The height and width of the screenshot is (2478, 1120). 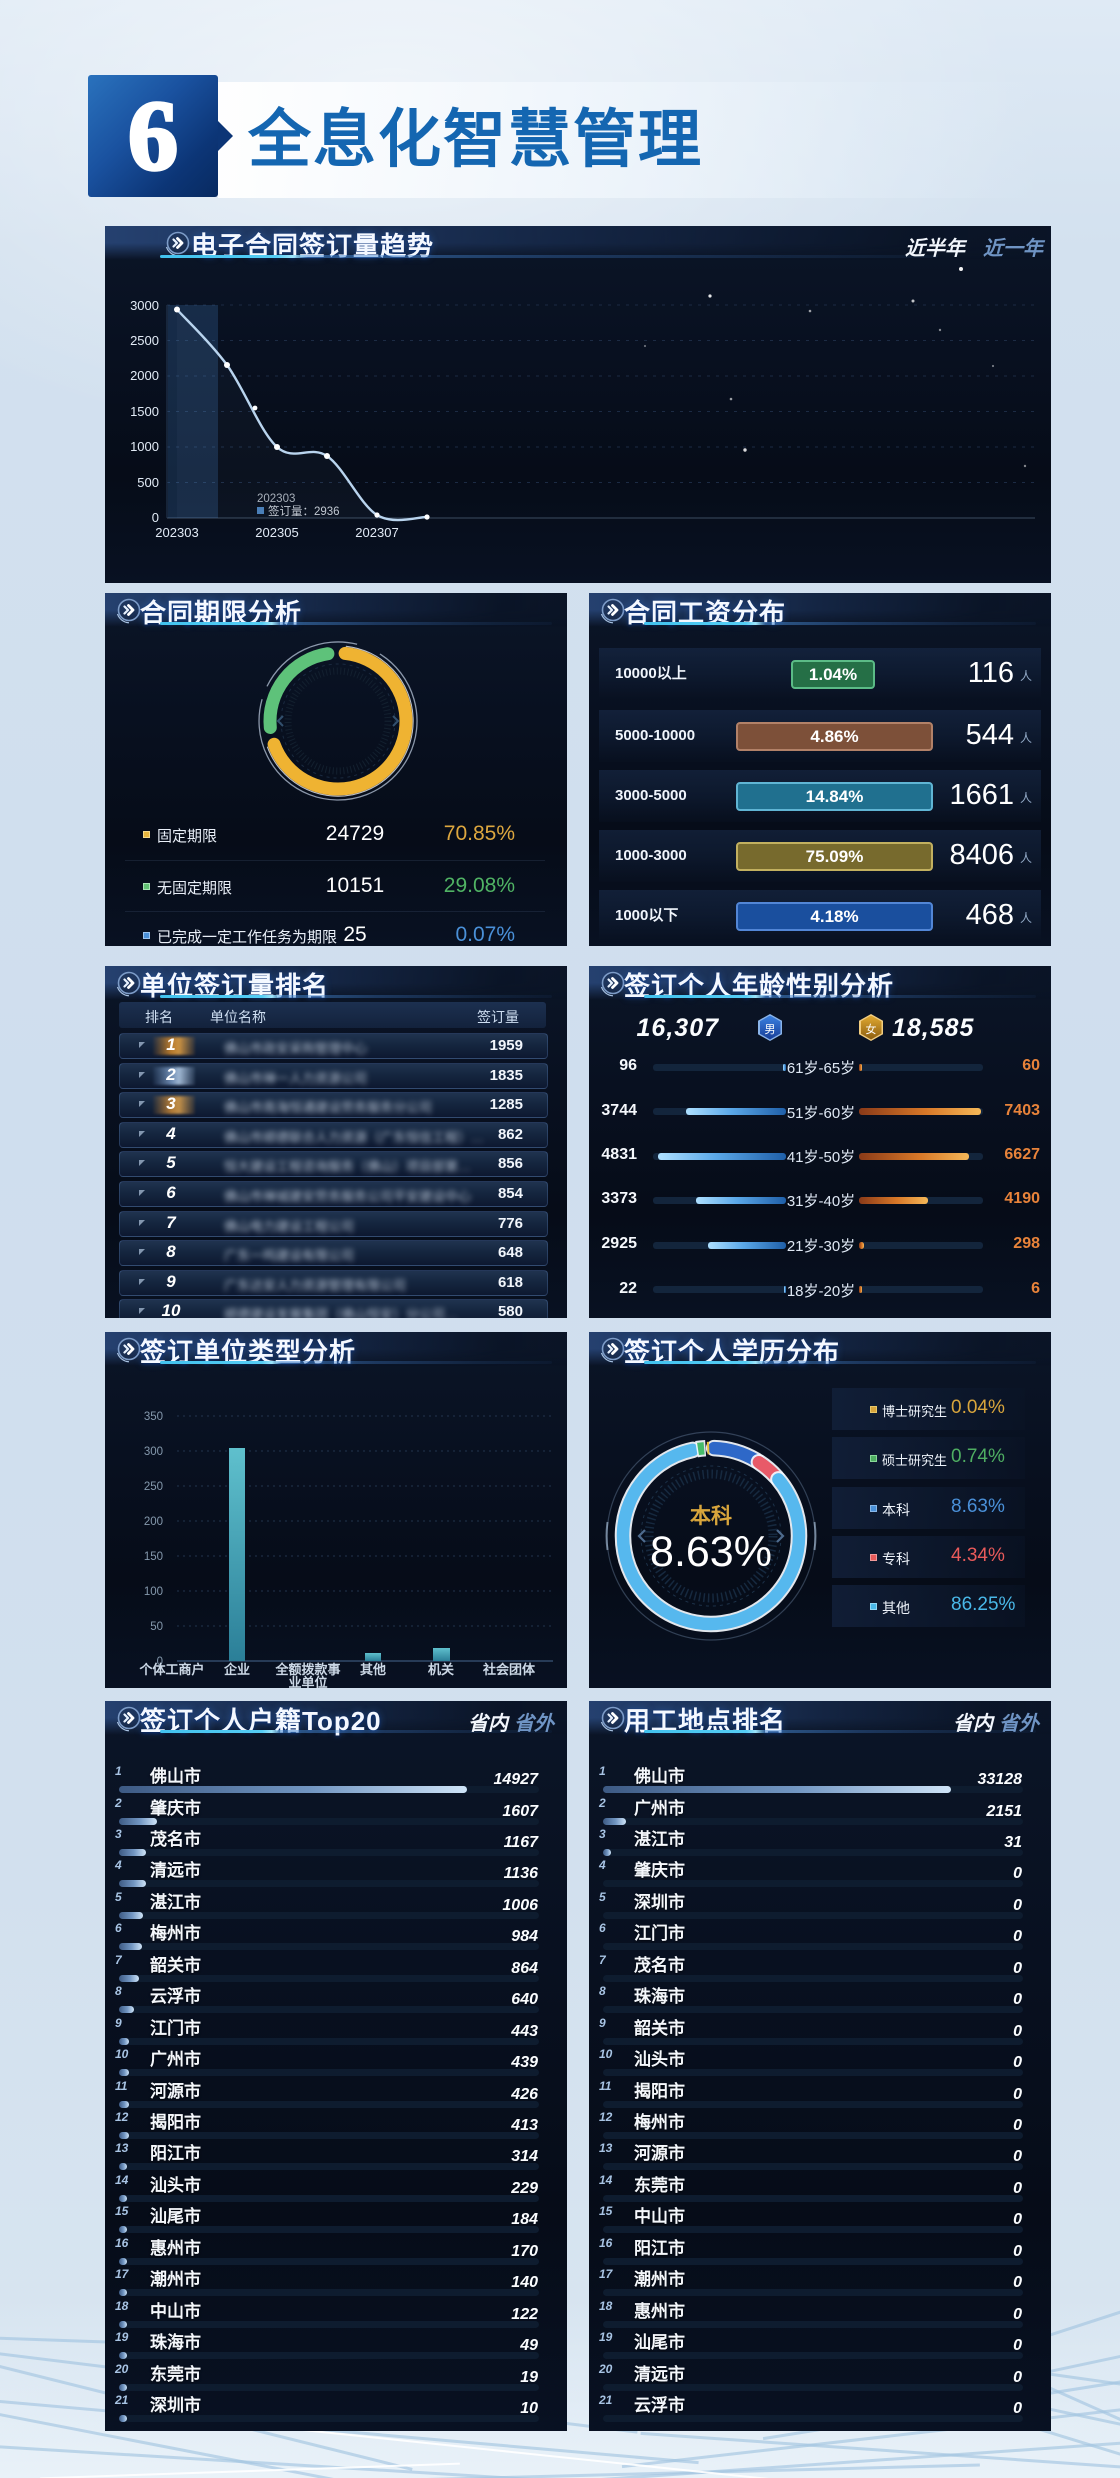 I want to click on svg-text: 企业, so click(x=236, y=1669).